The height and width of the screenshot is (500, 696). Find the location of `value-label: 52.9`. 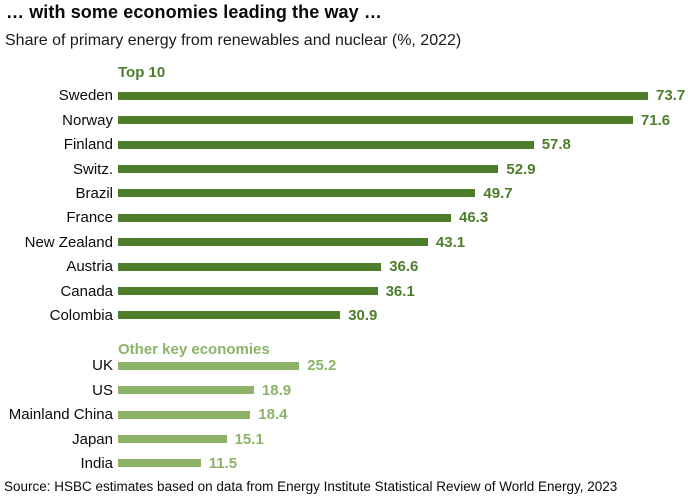

value-label: 52.9 is located at coordinates (521, 169).